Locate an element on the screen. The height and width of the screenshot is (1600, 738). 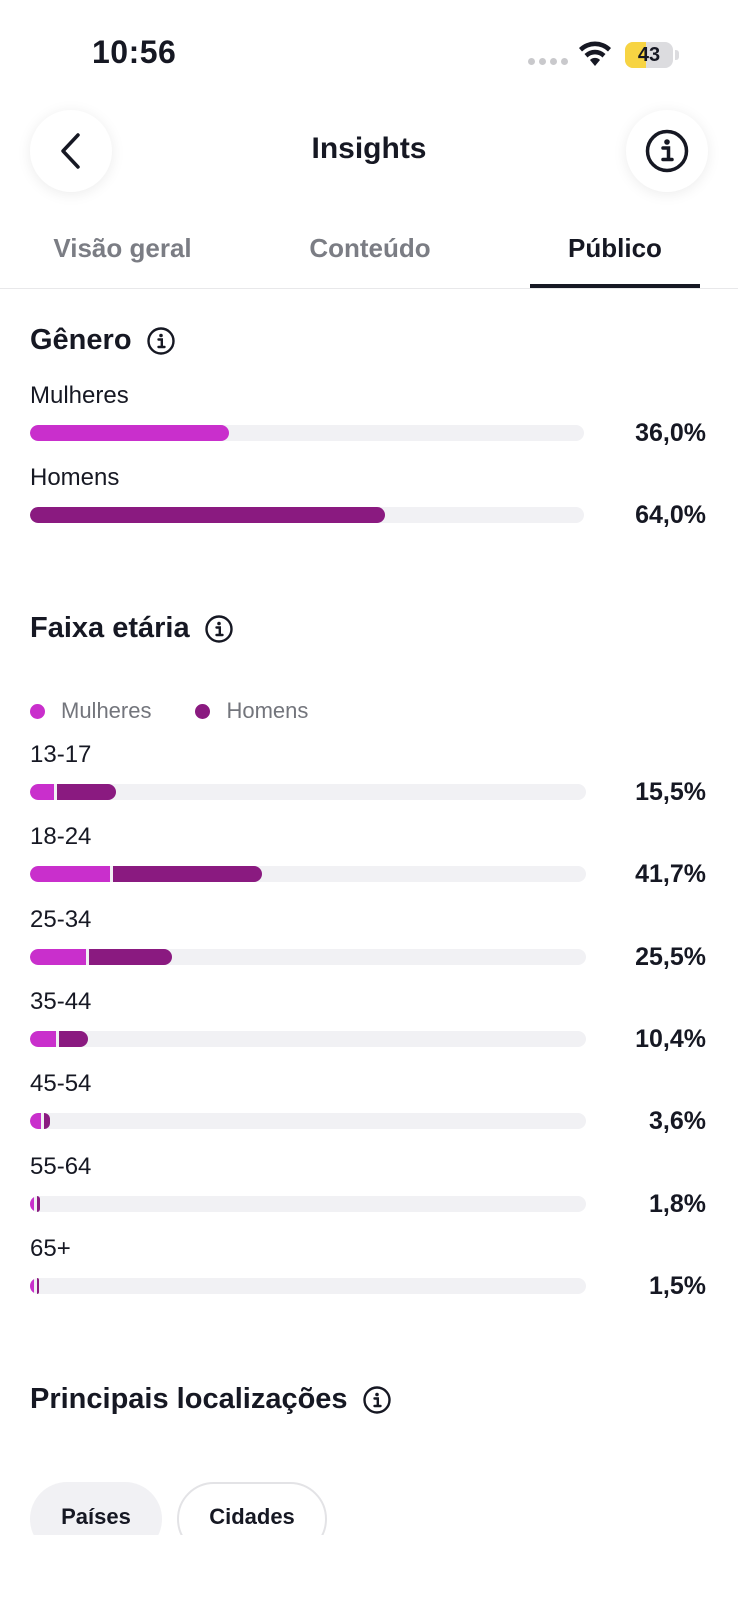
age-legend: Mulheres Homens is located at coordinates (191, 711).